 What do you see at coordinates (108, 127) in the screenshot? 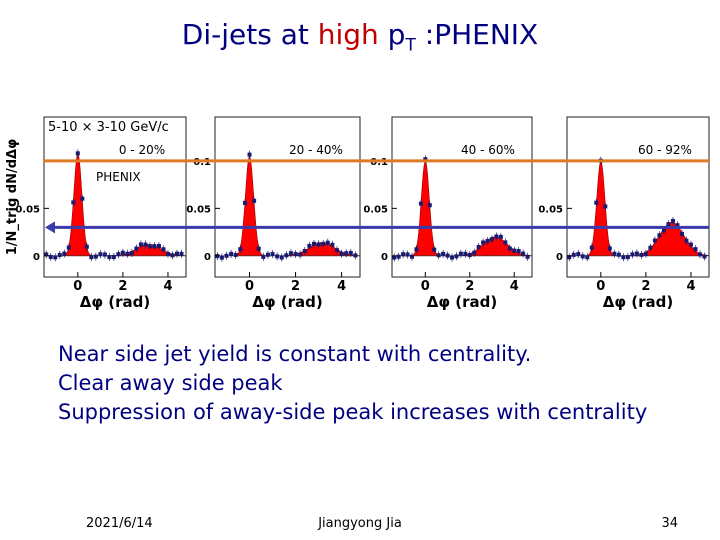
I see `kinematics-label: 5-10 × 3-10 GeV/c` at bounding box center [108, 127].